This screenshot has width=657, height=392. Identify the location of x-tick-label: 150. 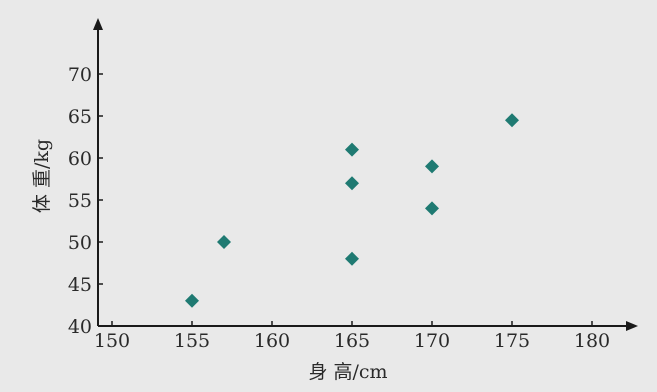
(112, 341).